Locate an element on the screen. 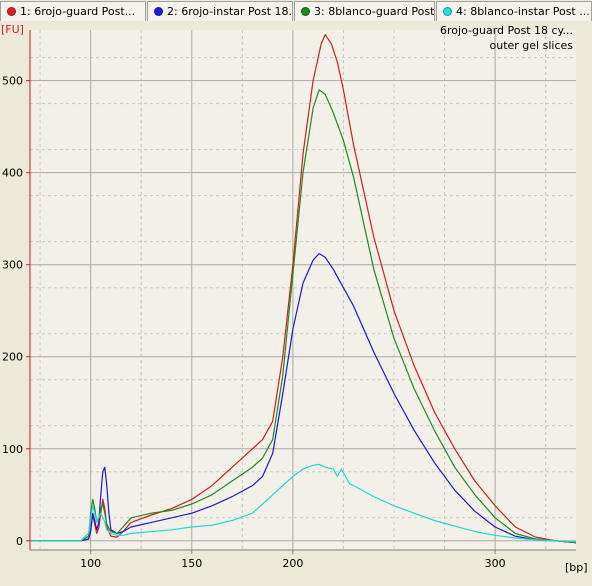  x-tick-label: 300 is located at coordinates (495, 563).